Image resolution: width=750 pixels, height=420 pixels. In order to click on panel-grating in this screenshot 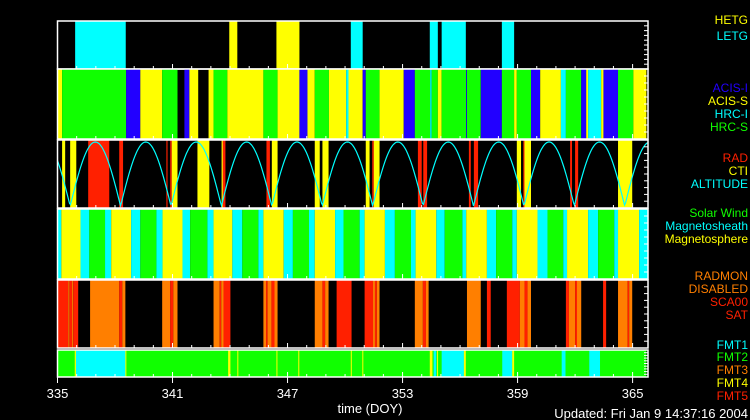, I will do `click(352, 45)`.